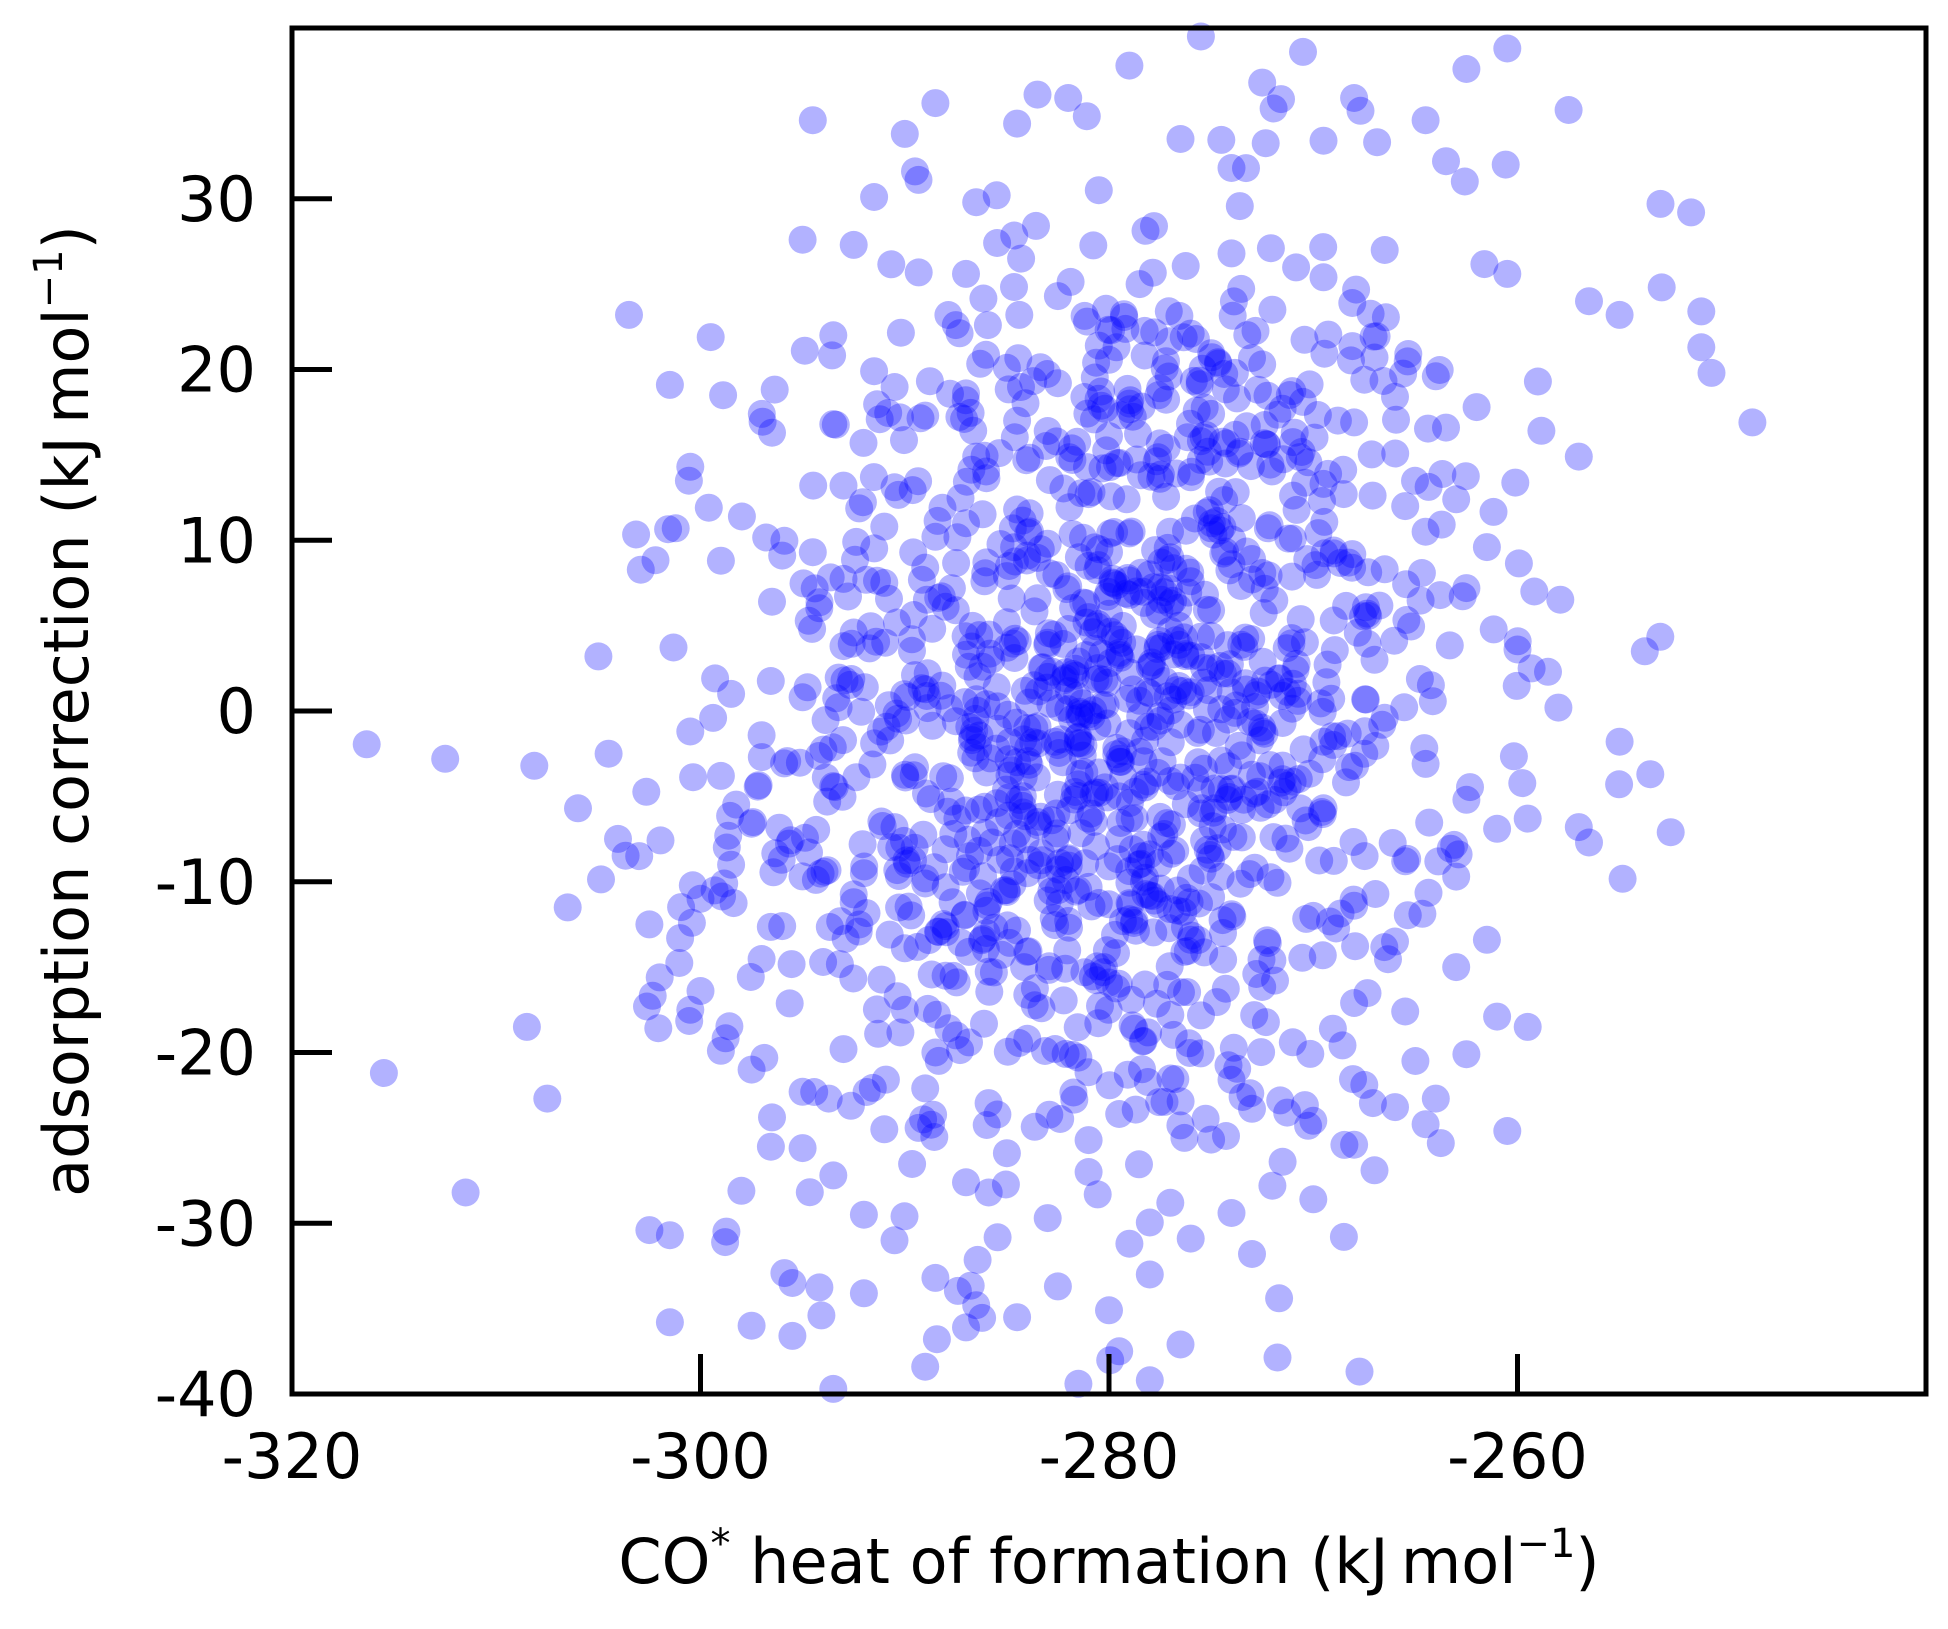 This screenshot has height=1629, width=1948. Describe the element at coordinates (292, 1456) in the screenshot. I see `x-tick-label: -320` at that location.